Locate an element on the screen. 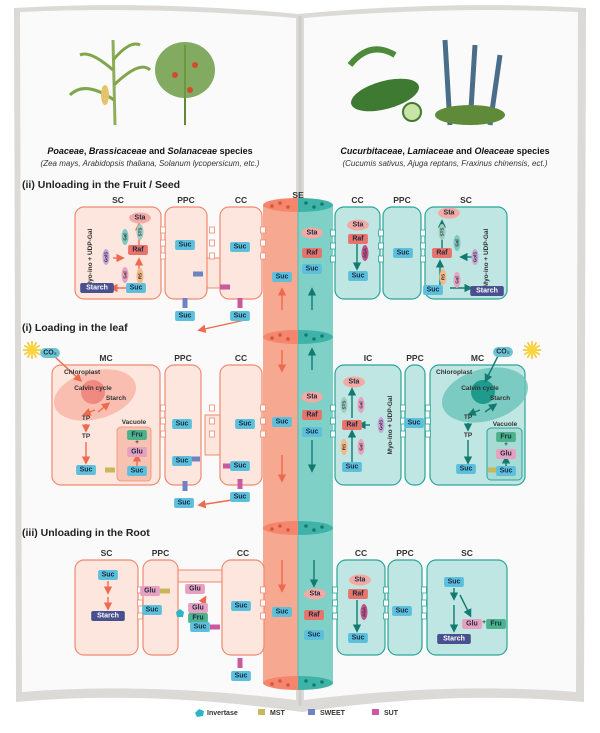 This screenshot has height=733, width=600. cell-fruit-ppc is located at coordinates (186, 253).